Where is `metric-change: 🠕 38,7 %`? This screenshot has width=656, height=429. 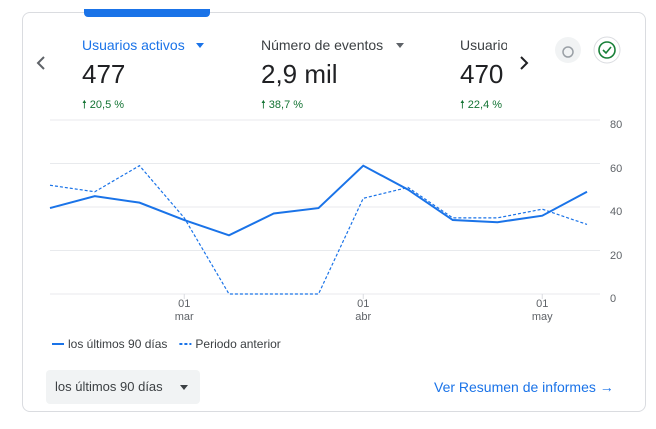
metric-change: 🠕 38,7 % is located at coordinates (282, 105).